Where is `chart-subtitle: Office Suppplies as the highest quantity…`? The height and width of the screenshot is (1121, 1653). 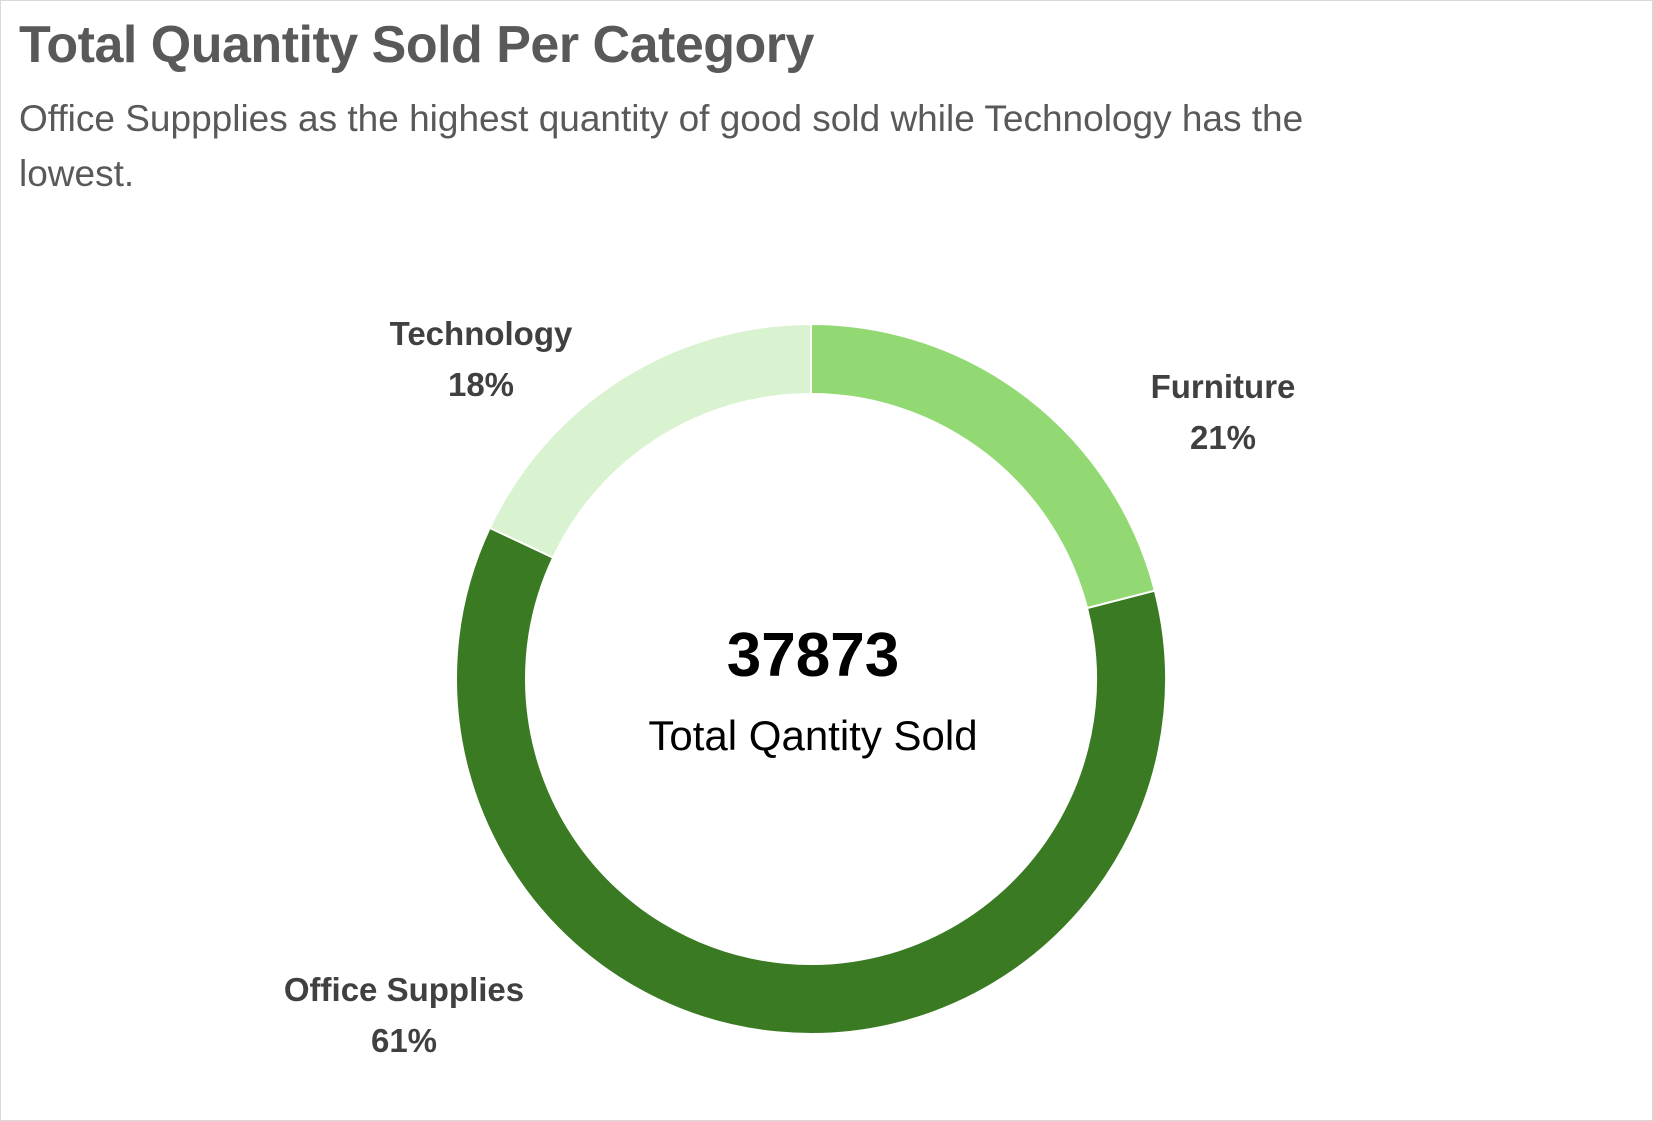
chart-subtitle: Office Suppplies as the highest quantity… is located at coordinates (661, 146).